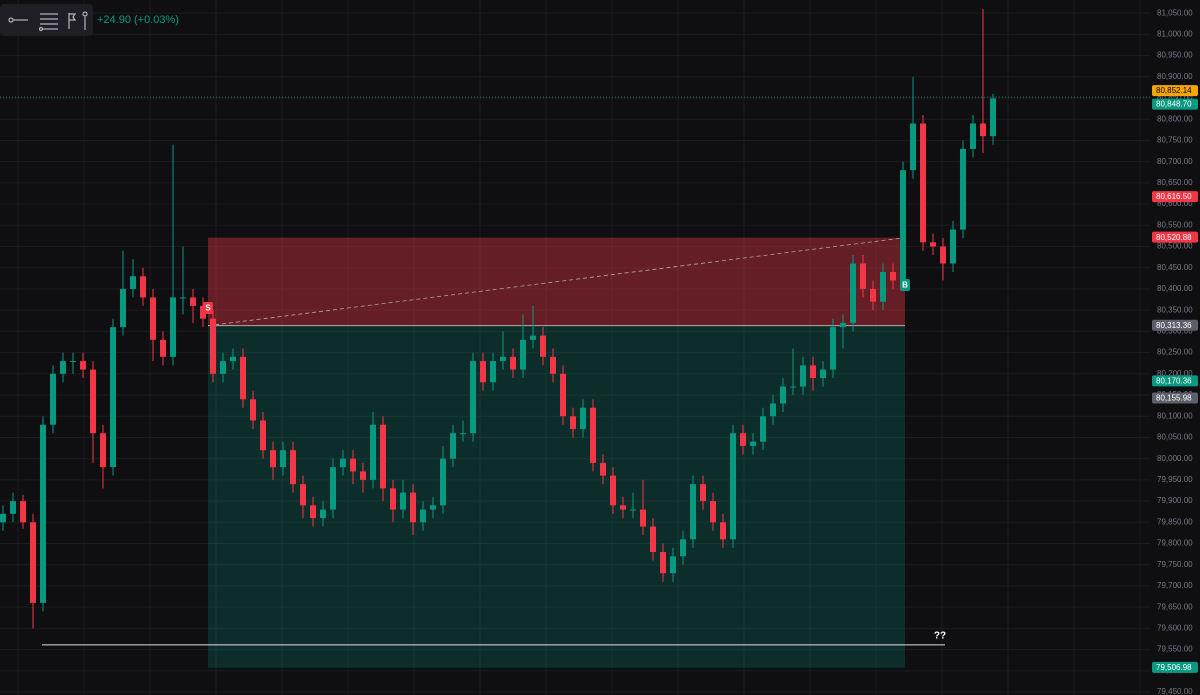  What do you see at coordinates (208, 308) in the screenshot?
I see `sell-marker: S` at bounding box center [208, 308].